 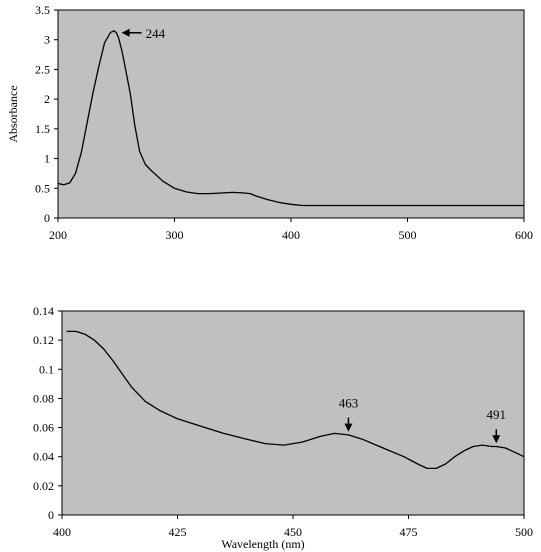 What do you see at coordinates (497, 414) in the screenshot?
I see `bottom-annotation-label: 491` at bounding box center [497, 414].